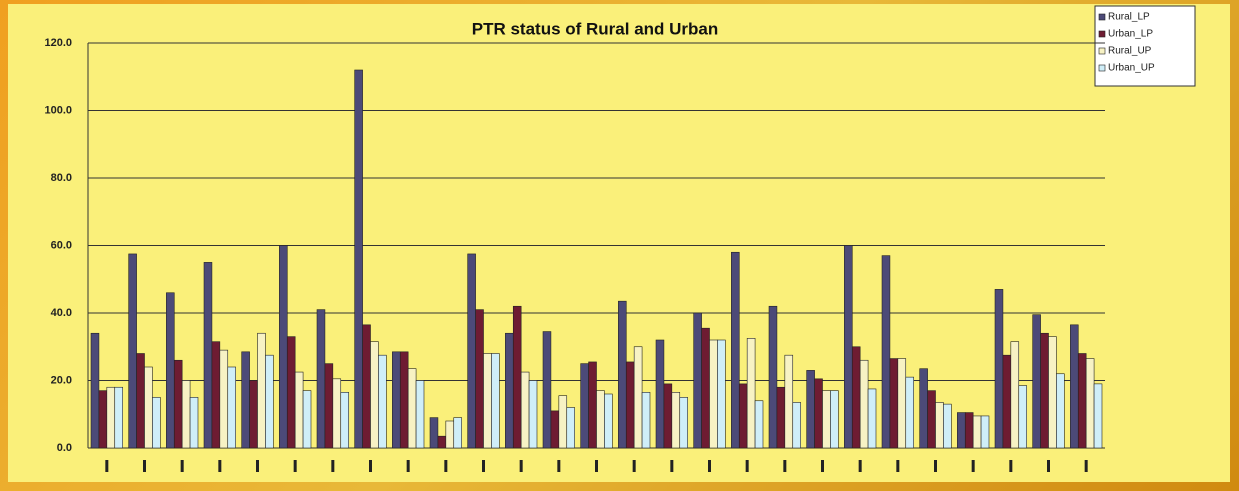 The height and width of the screenshot is (491, 1239). Describe the element at coordinates (1102, 17) in the screenshot. I see `legend-swatch` at that location.